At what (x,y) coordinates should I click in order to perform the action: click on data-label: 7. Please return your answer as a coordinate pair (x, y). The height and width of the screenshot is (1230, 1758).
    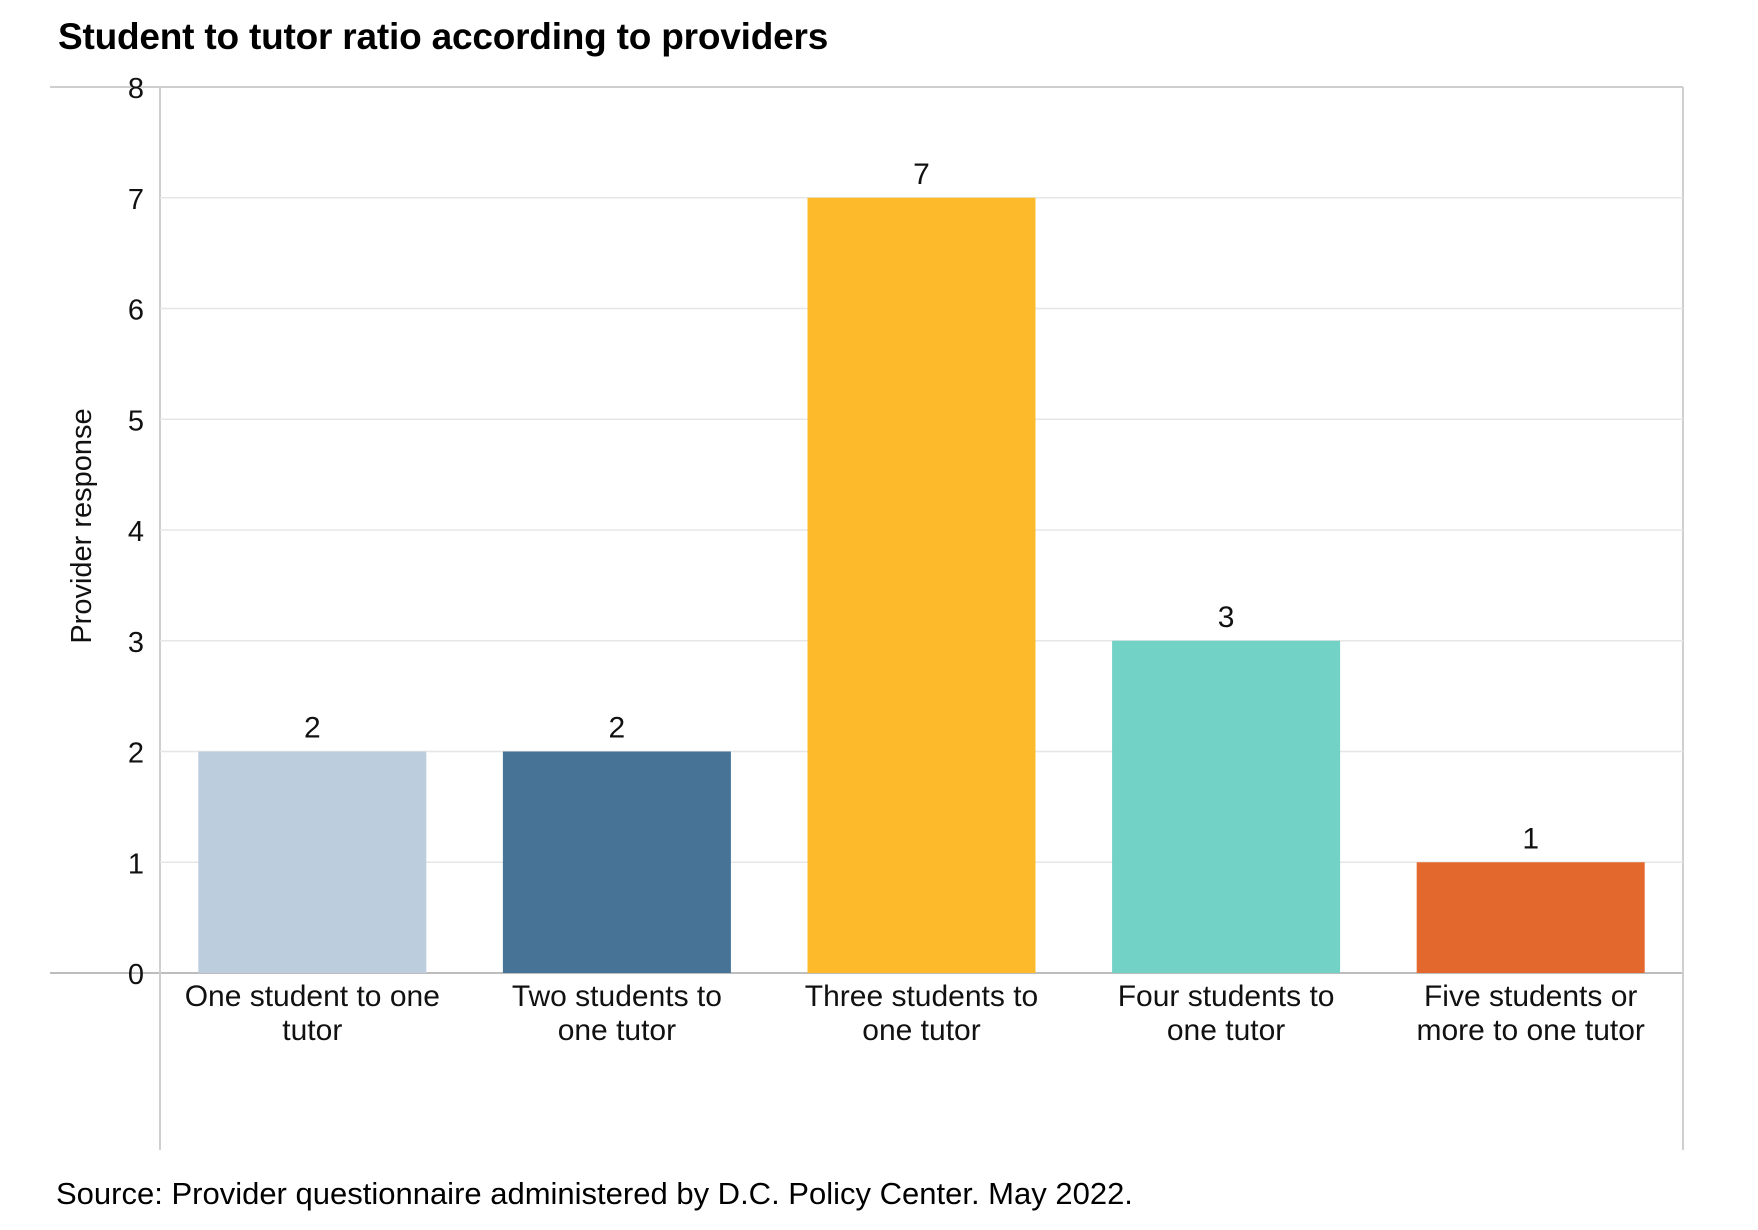
    Looking at the image, I should click on (921, 174).